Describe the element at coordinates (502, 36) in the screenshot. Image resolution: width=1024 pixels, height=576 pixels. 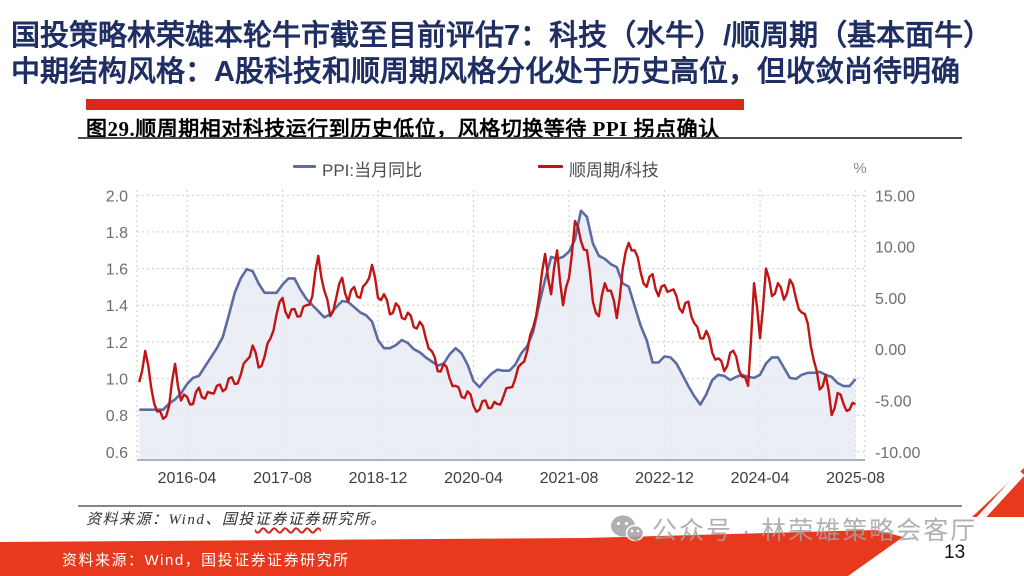
I see `slide-title-line1: 国投策略林荣雄本轮牛市截至目前评估7：科技（水牛）/顺周期（基本面牛）` at that location.